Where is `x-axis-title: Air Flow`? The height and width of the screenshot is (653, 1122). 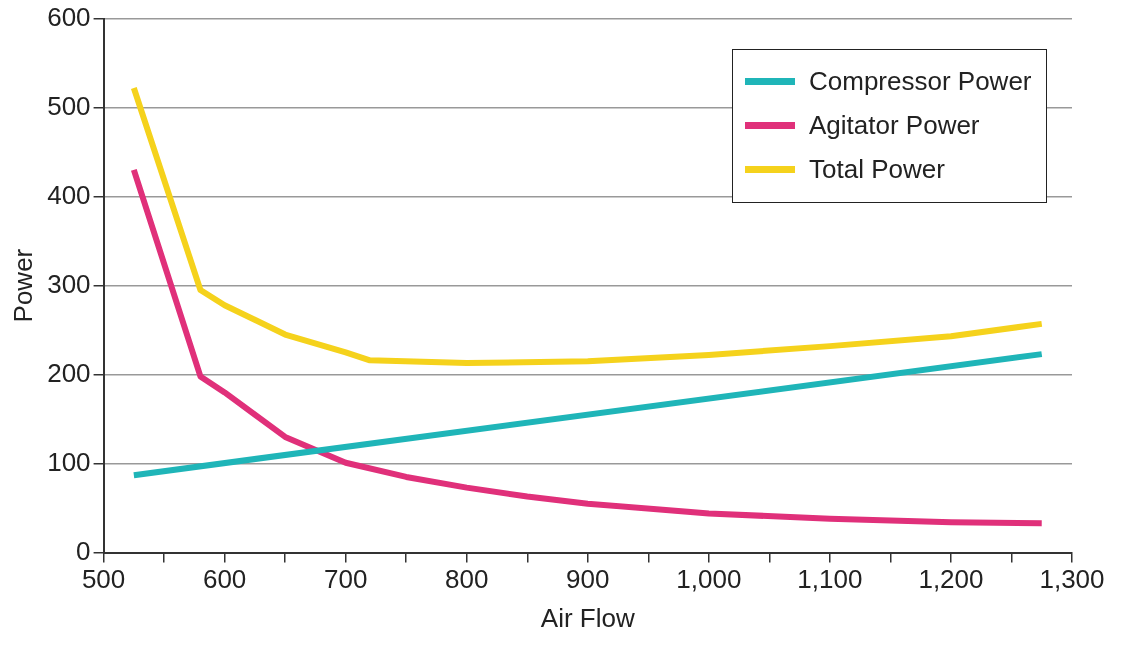 x-axis-title: Air Flow is located at coordinates (587, 617).